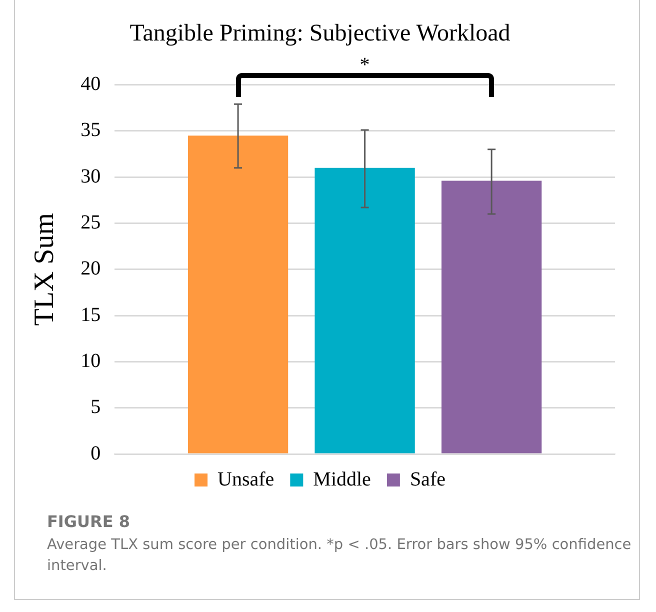 Image resolution: width=656 pixels, height=612 pixels. I want to click on y-tick-label: 25, so click(90, 223).